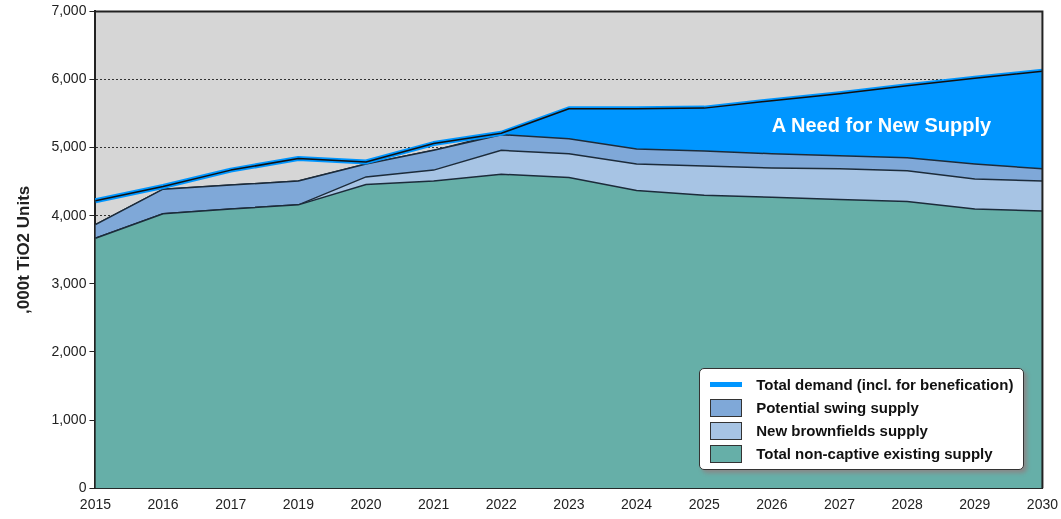 This screenshot has width=1061, height=519. Describe the element at coordinates (434, 504) in the screenshot. I see `x-tick-label: 2021` at that location.